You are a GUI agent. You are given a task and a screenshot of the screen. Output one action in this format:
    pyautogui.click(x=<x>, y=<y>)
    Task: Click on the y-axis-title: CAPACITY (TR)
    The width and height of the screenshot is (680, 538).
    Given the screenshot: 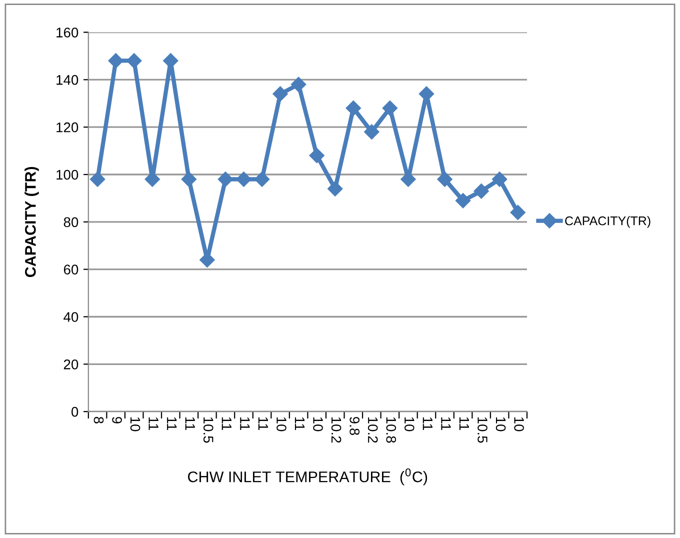 What is the action you would take?
    pyautogui.click(x=31, y=222)
    